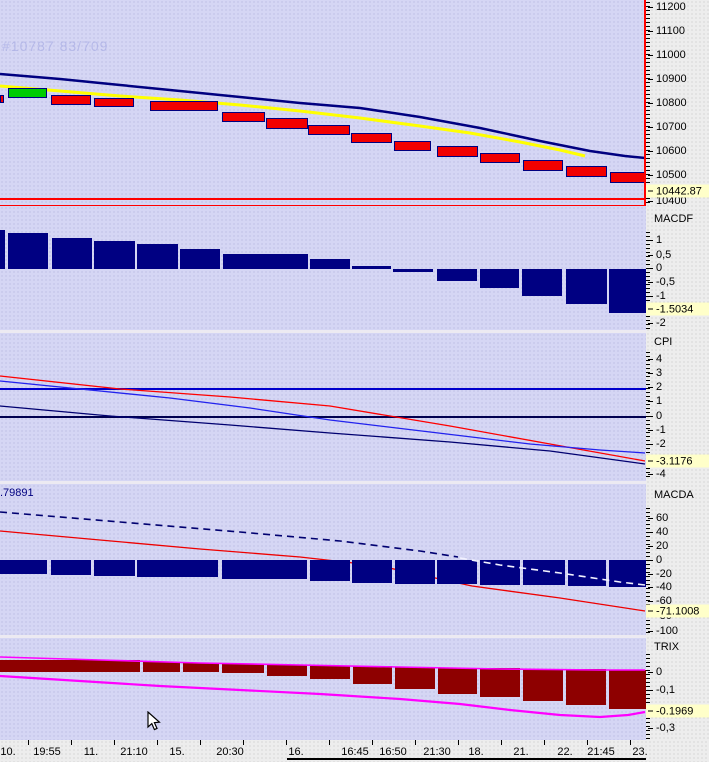 This screenshot has width=709, height=762. Describe the element at coordinates (658, 546) in the screenshot. I see `macda-axis-label: 20` at that location.